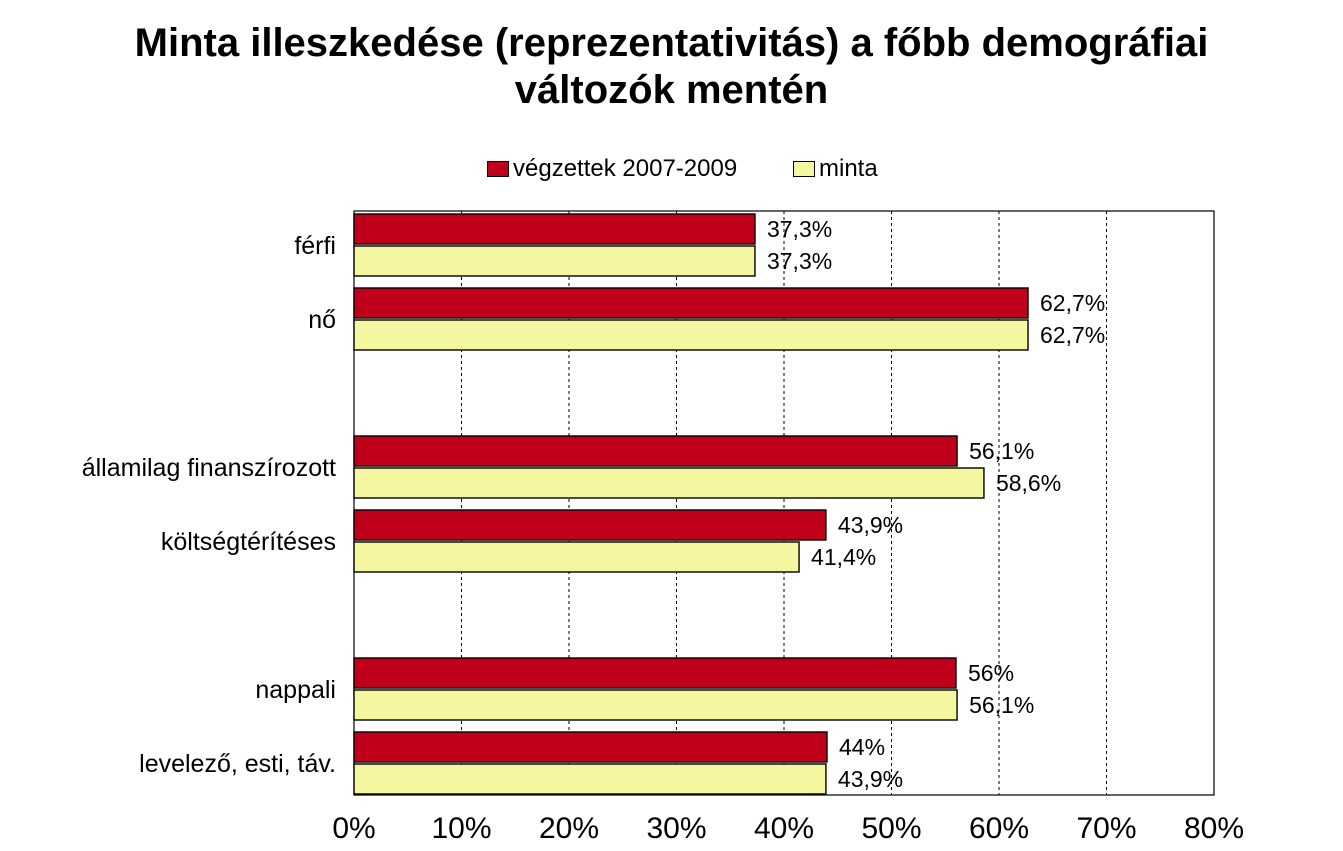  What do you see at coordinates (295, 690) in the screenshot?
I see `category-label: nappali` at bounding box center [295, 690].